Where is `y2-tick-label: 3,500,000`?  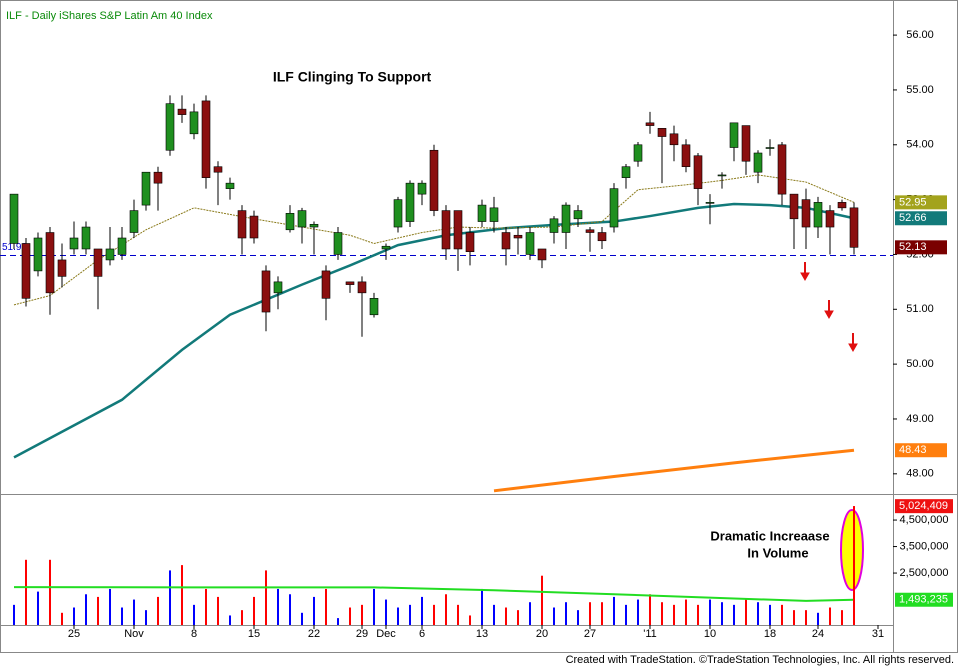 y2-tick-label: 3,500,000 is located at coordinates (924, 546).